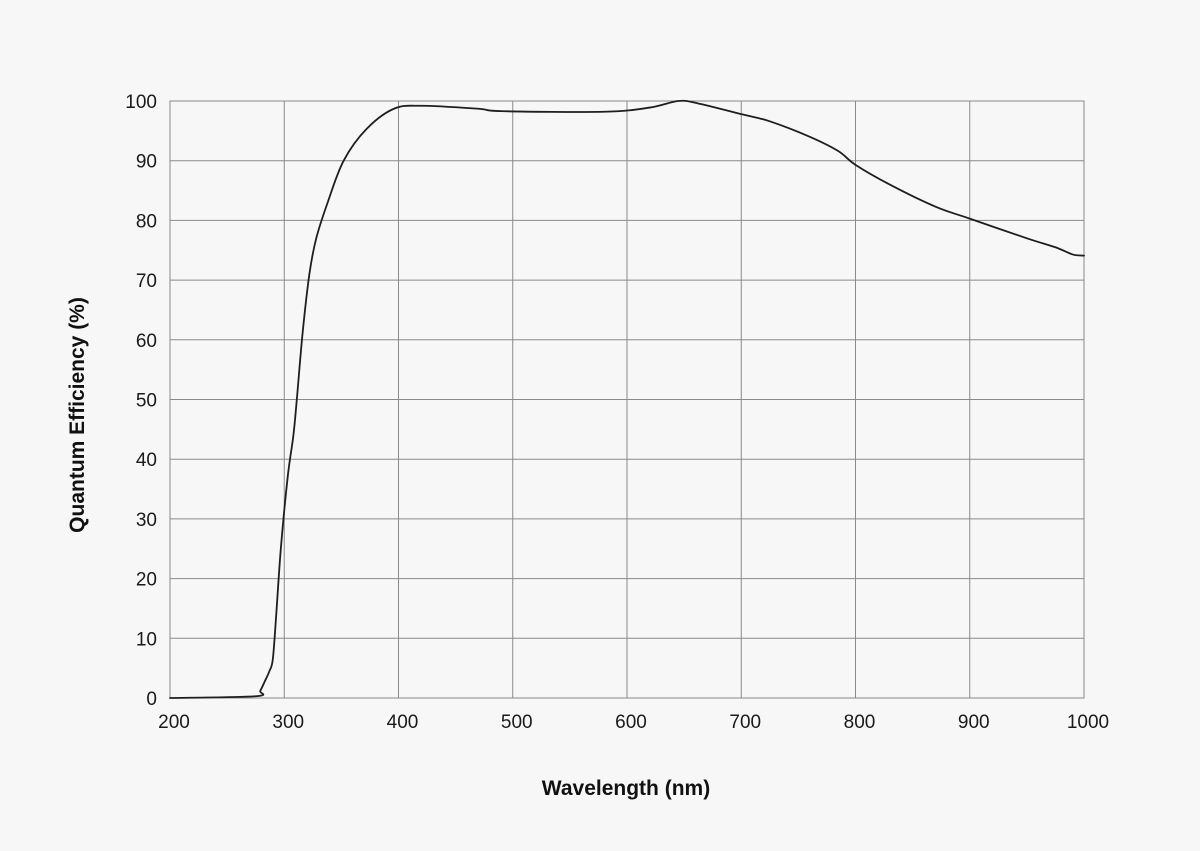 The width and height of the screenshot is (1200, 851). What do you see at coordinates (860, 722) in the screenshot?
I see `x-tick-label: 800` at bounding box center [860, 722].